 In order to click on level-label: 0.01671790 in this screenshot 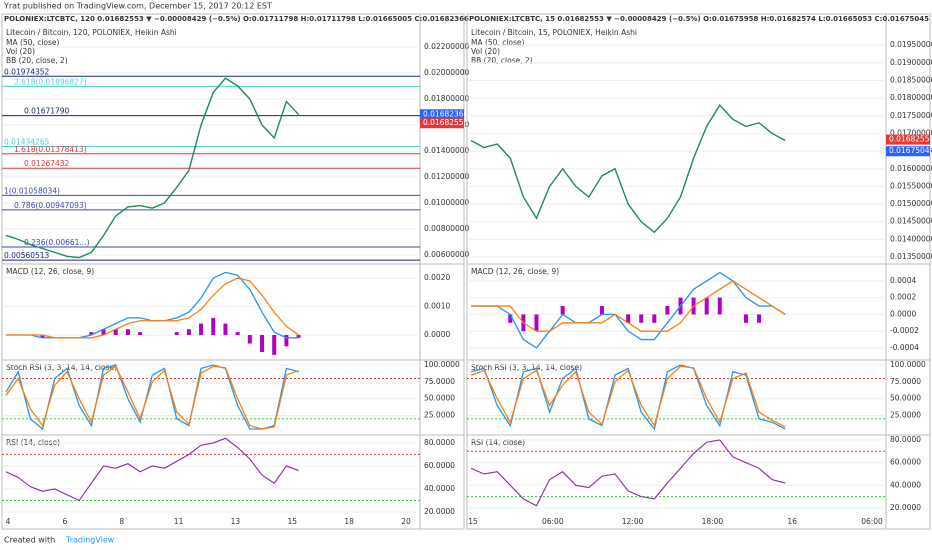, I will do `click(47, 111)`.